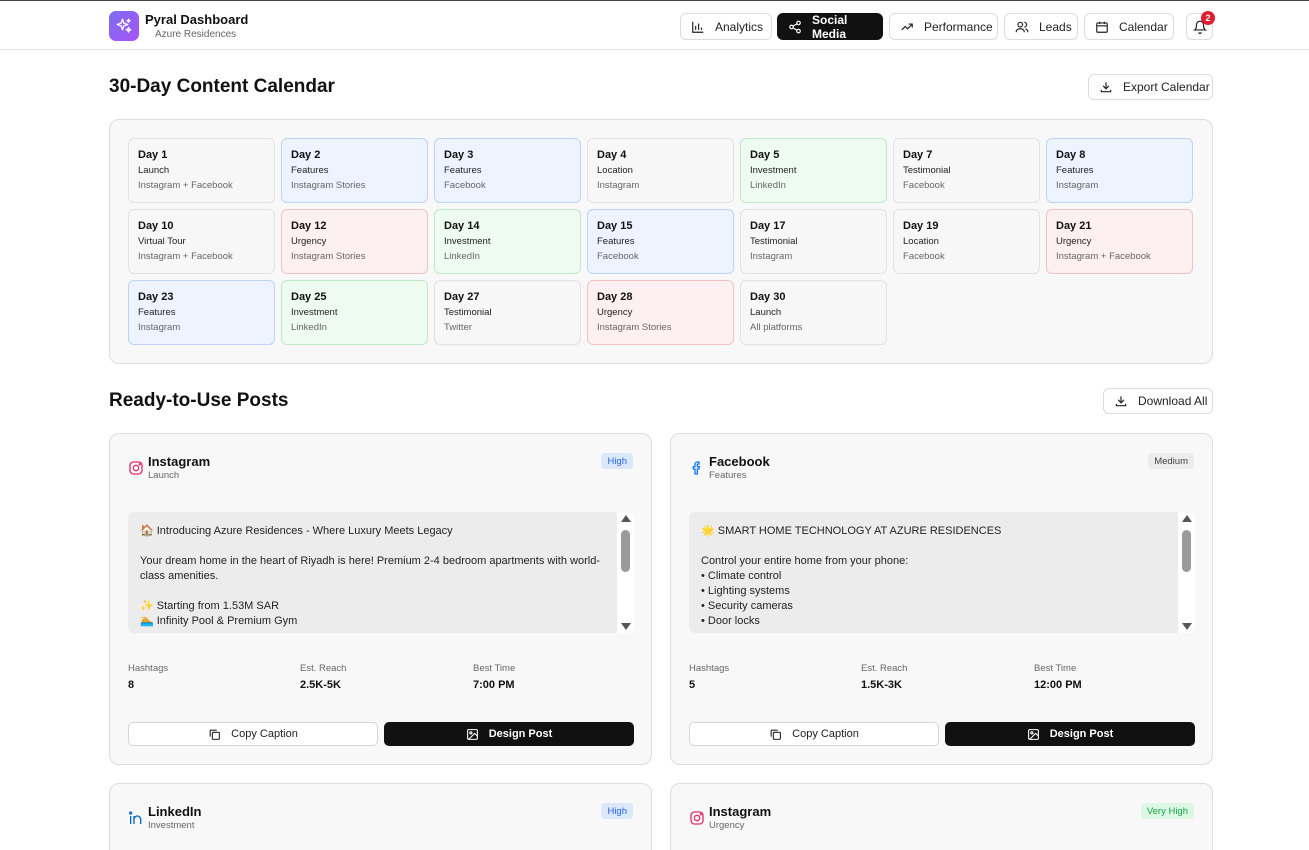 This screenshot has width=1309, height=850. What do you see at coordinates (494, 668) in the screenshot?
I see `best-time-label: Best Time` at bounding box center [494, 668].